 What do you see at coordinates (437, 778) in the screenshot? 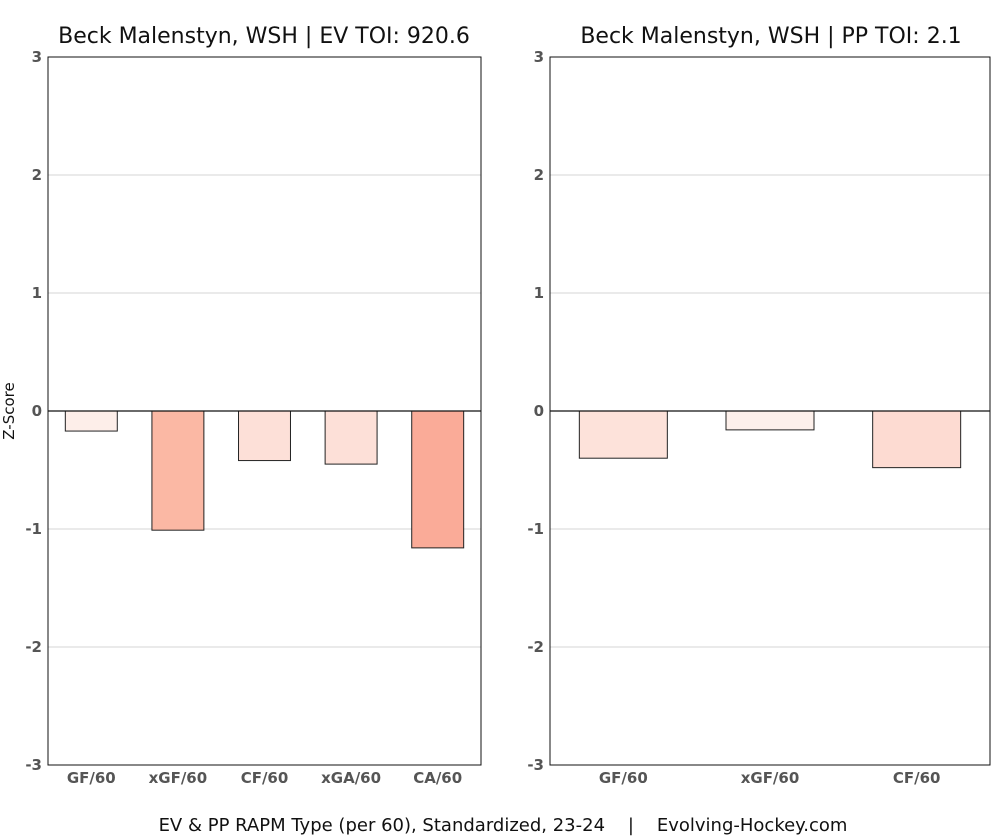
I see `x-tick-label: CA/60` at bounding box center [437, 778].